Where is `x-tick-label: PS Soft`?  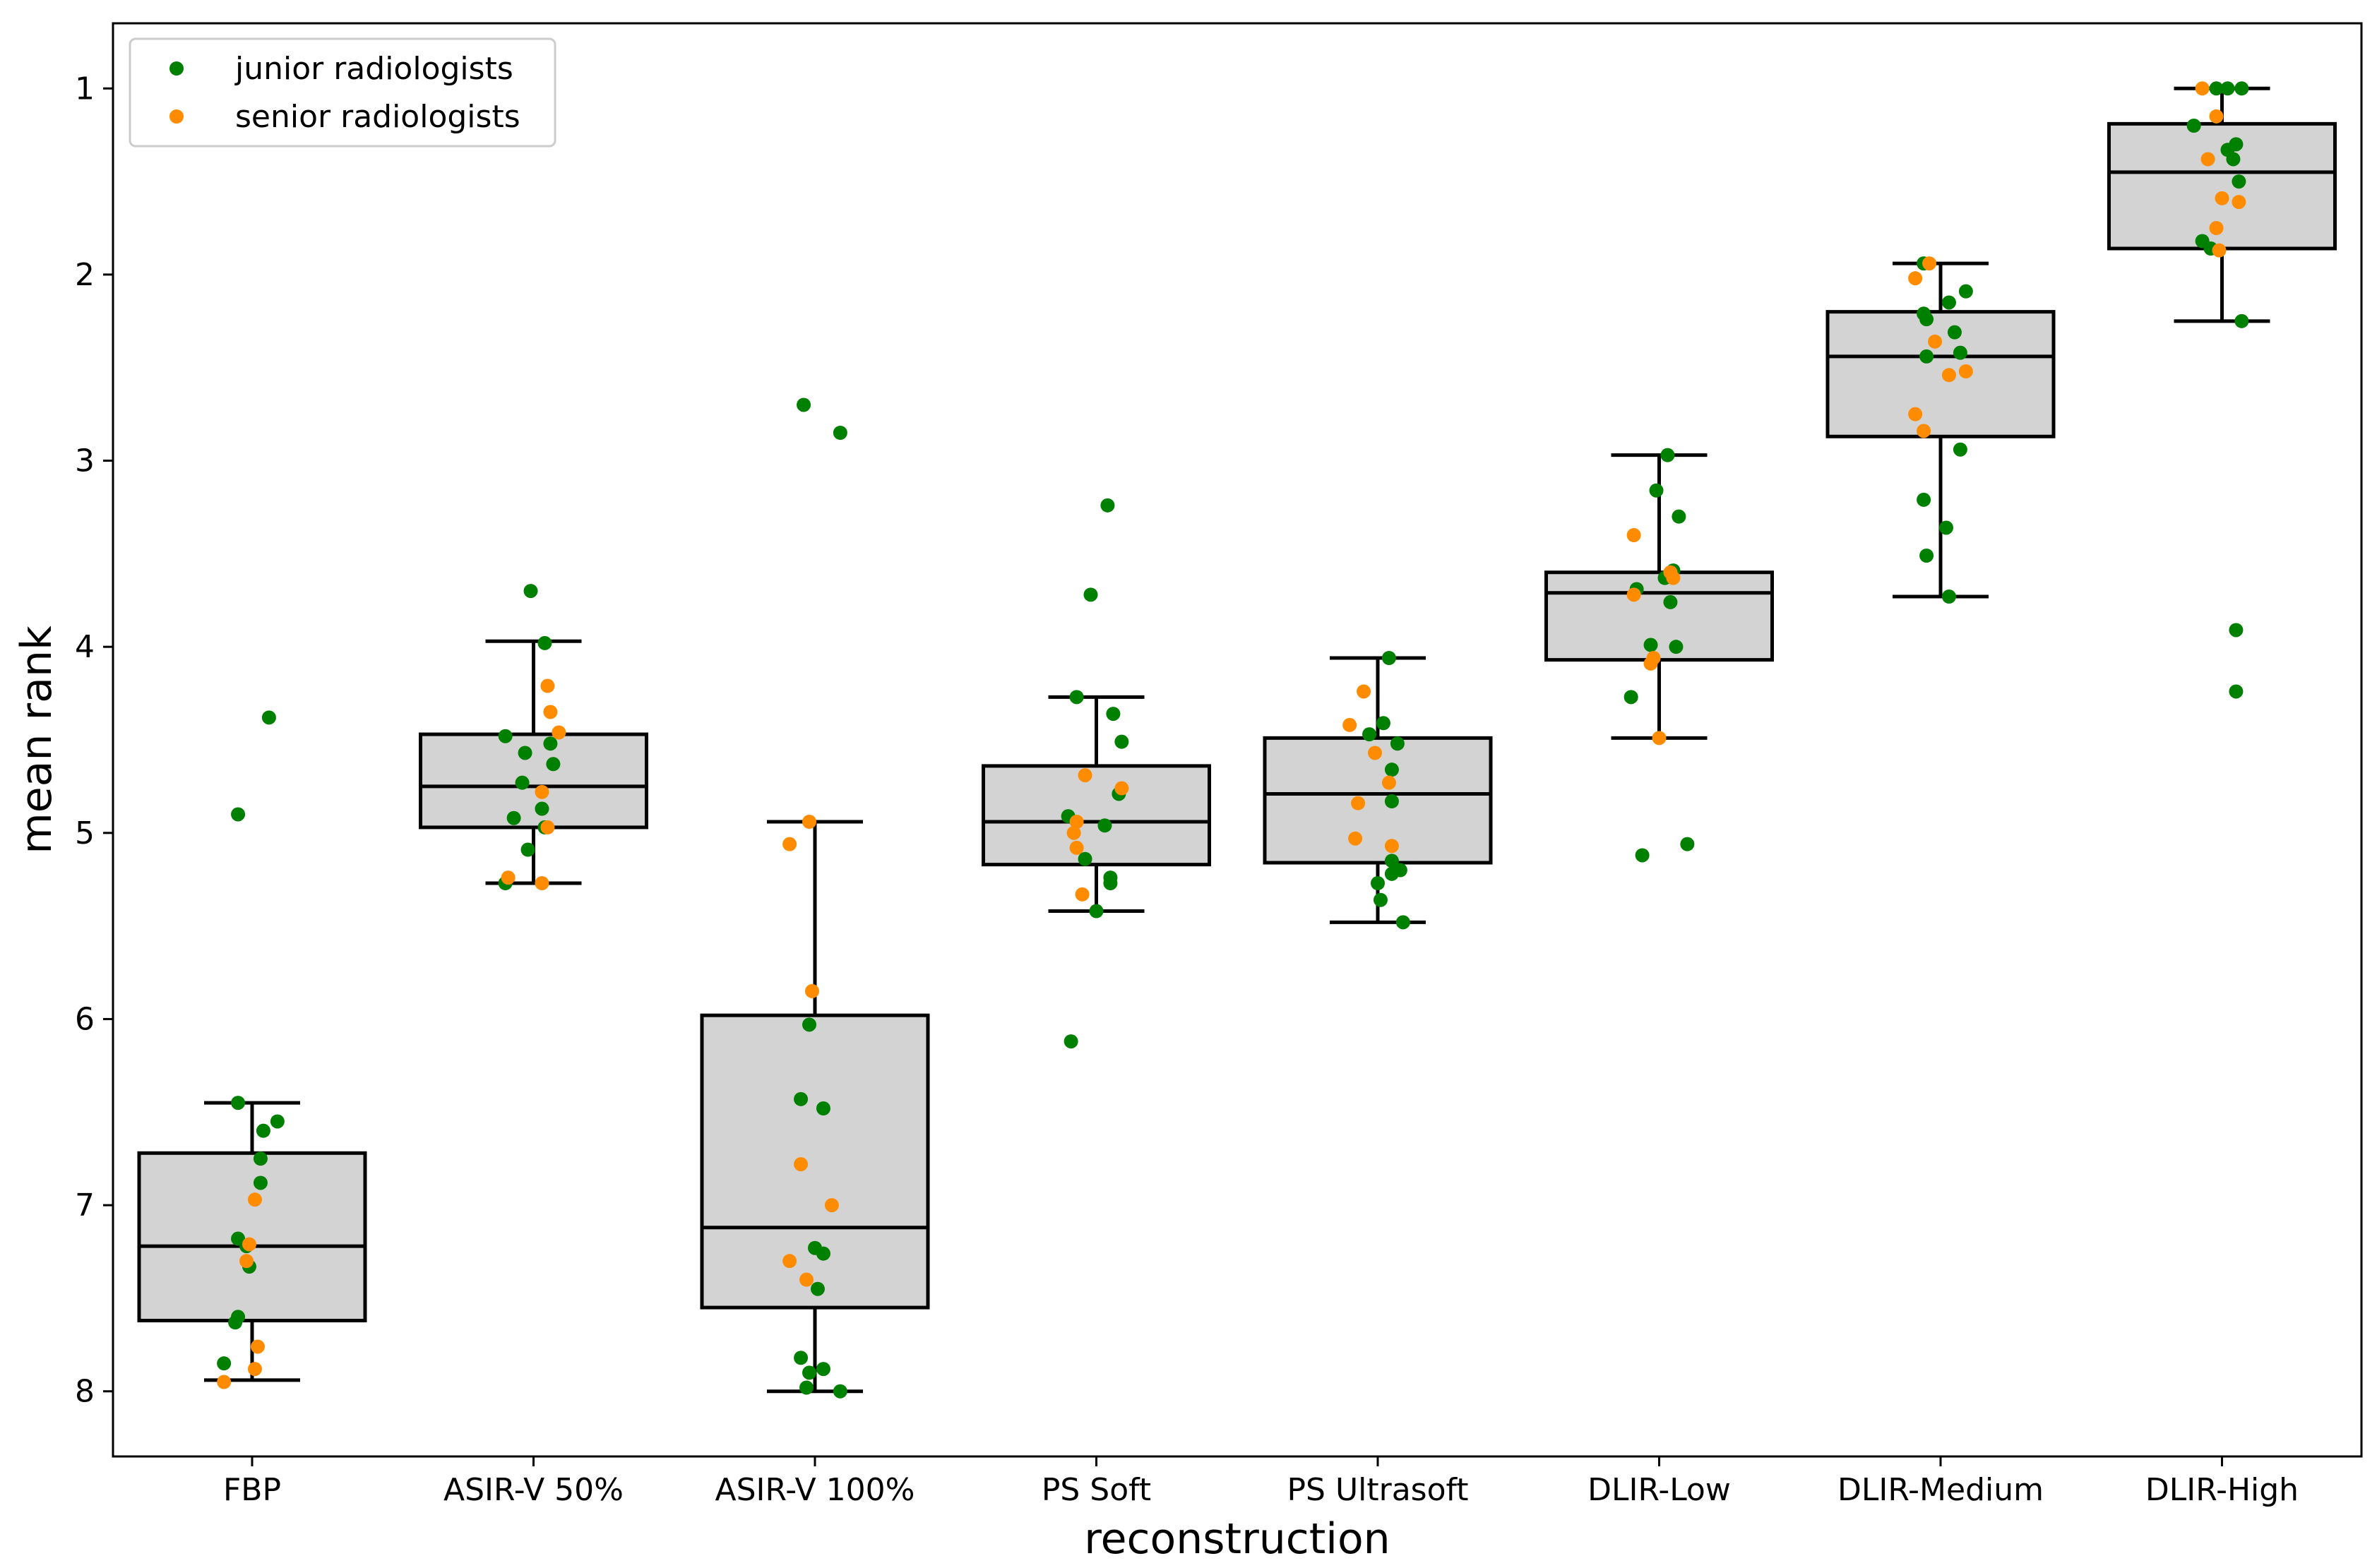 x-tick-label: PS Soft is located at coordinates (1097, 1490).